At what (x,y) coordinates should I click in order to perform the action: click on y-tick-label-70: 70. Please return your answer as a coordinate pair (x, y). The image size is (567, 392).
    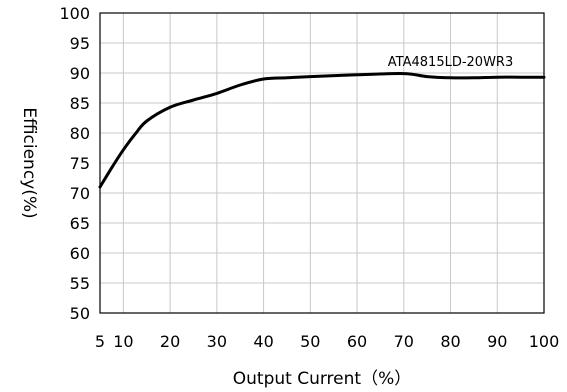
    Looking at the image, I should click on (80, 193).